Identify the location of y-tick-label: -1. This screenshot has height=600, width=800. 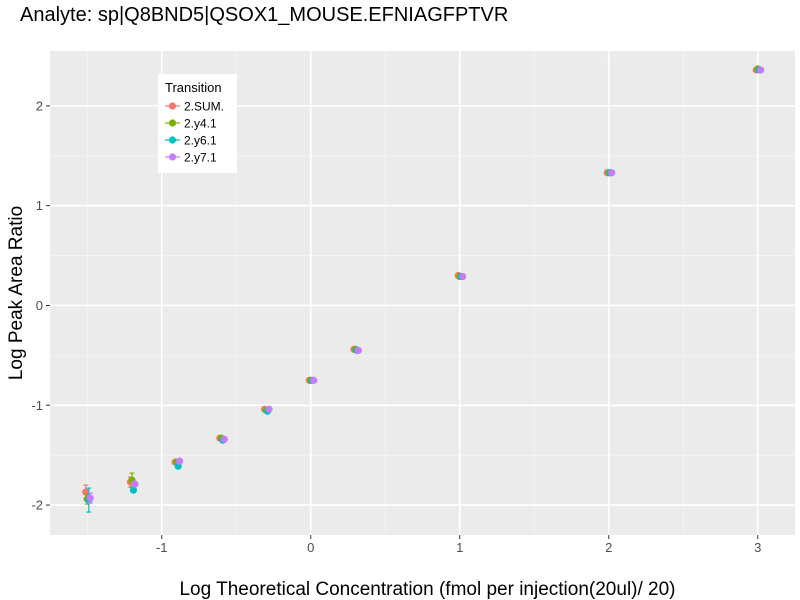
(37, 405).